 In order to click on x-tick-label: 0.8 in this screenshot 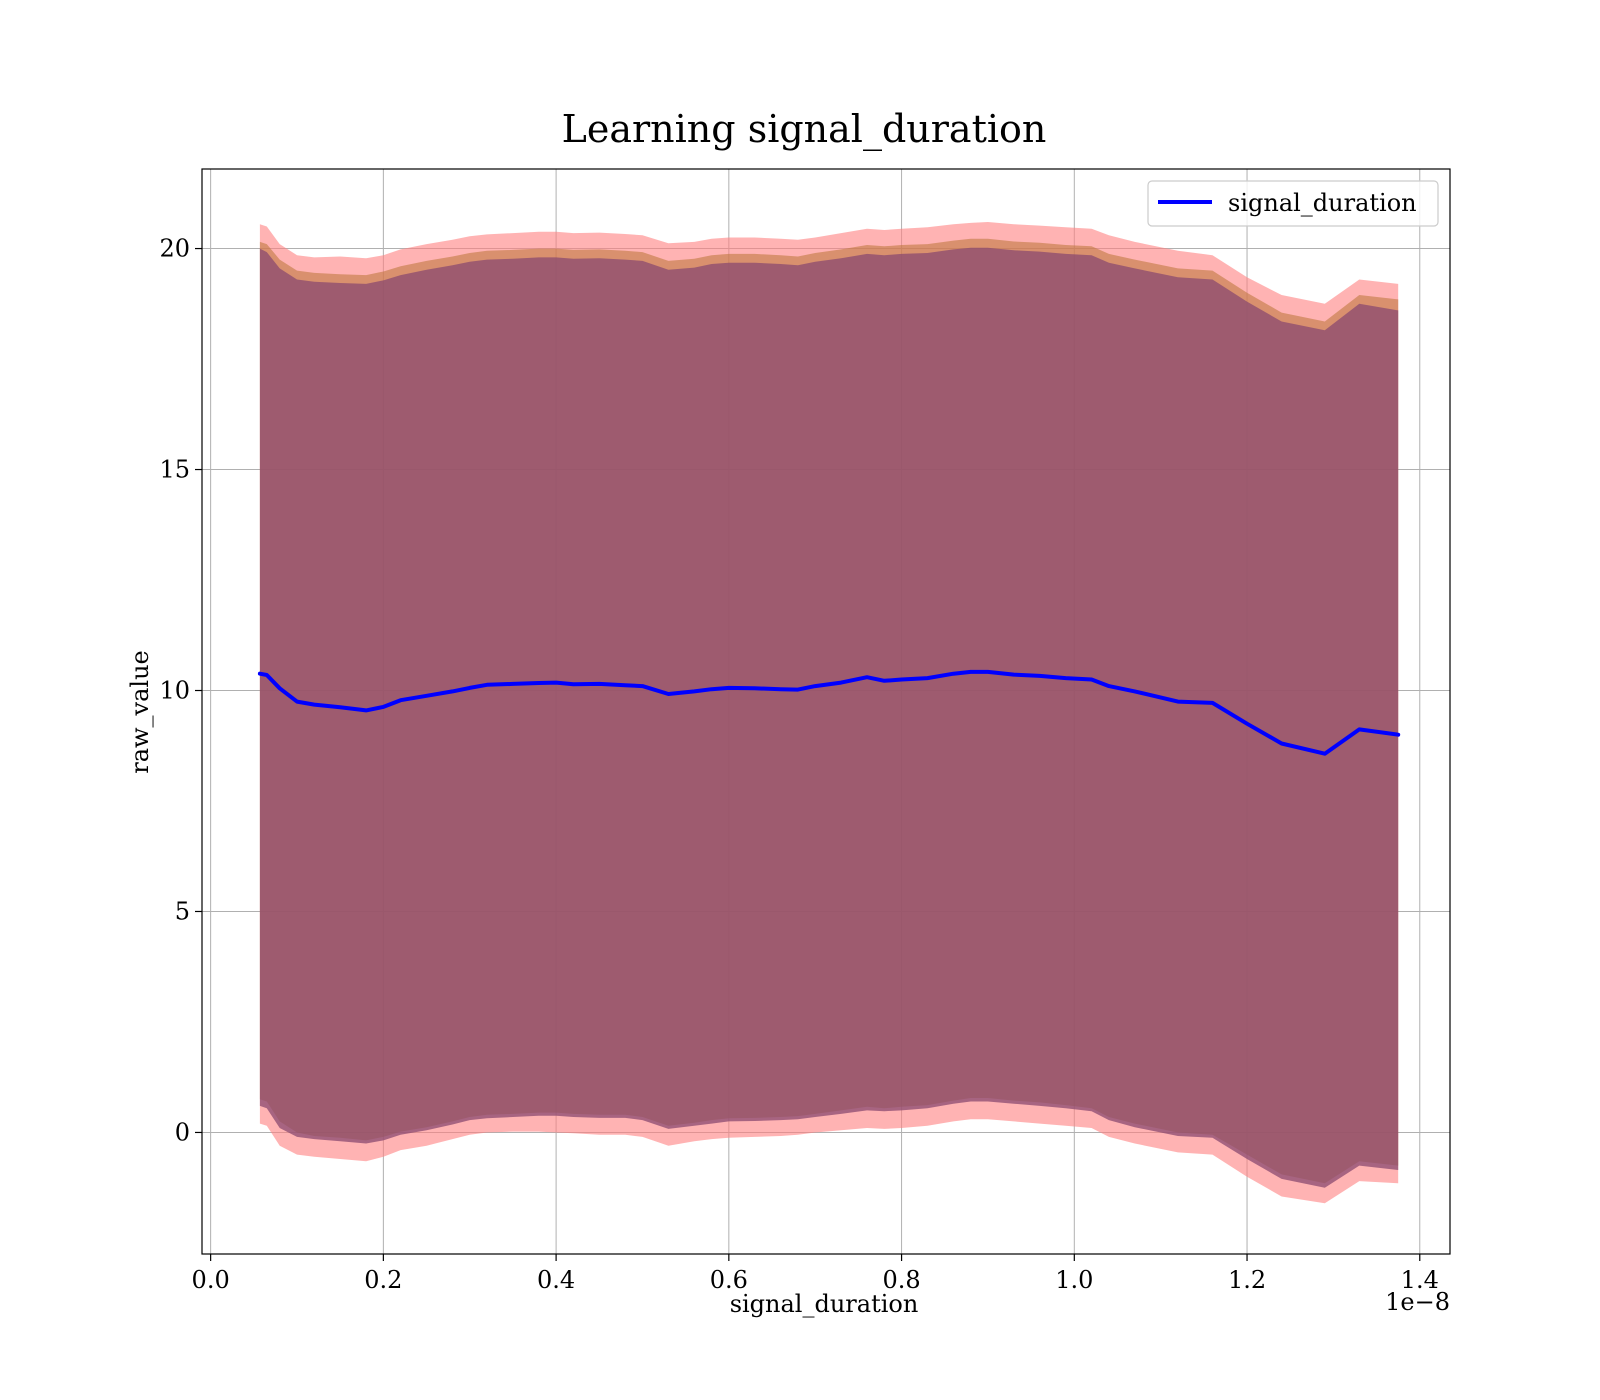, I will do `click(901, 1280)`.